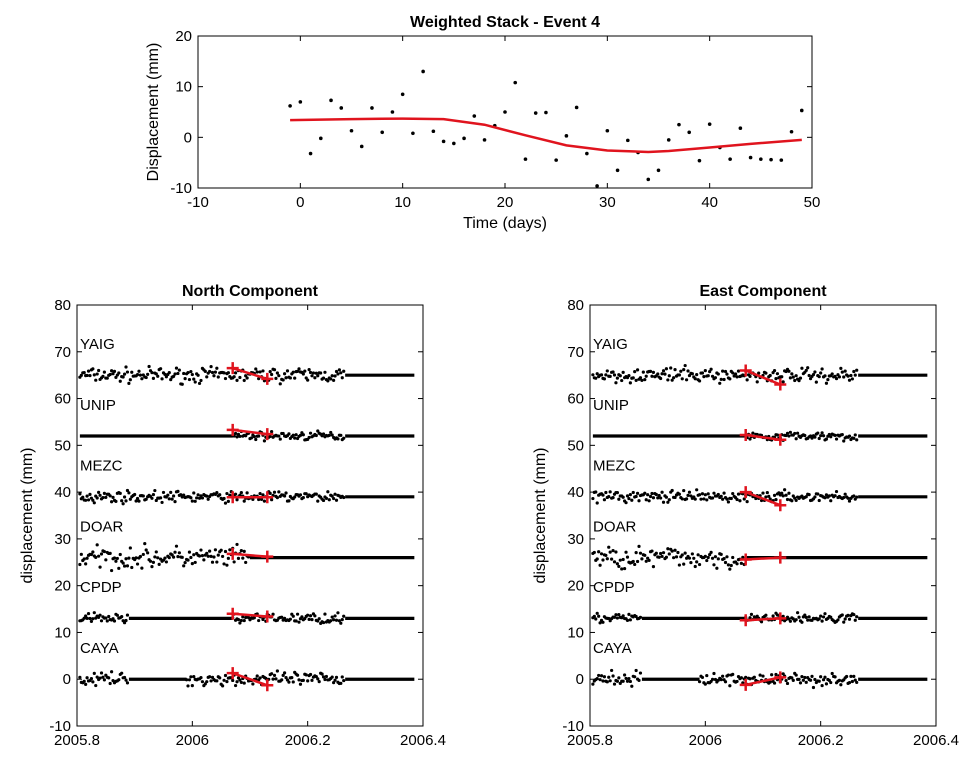 The image size is (976, 762). I want to click on station-label: MEZC, so click(101, 466).